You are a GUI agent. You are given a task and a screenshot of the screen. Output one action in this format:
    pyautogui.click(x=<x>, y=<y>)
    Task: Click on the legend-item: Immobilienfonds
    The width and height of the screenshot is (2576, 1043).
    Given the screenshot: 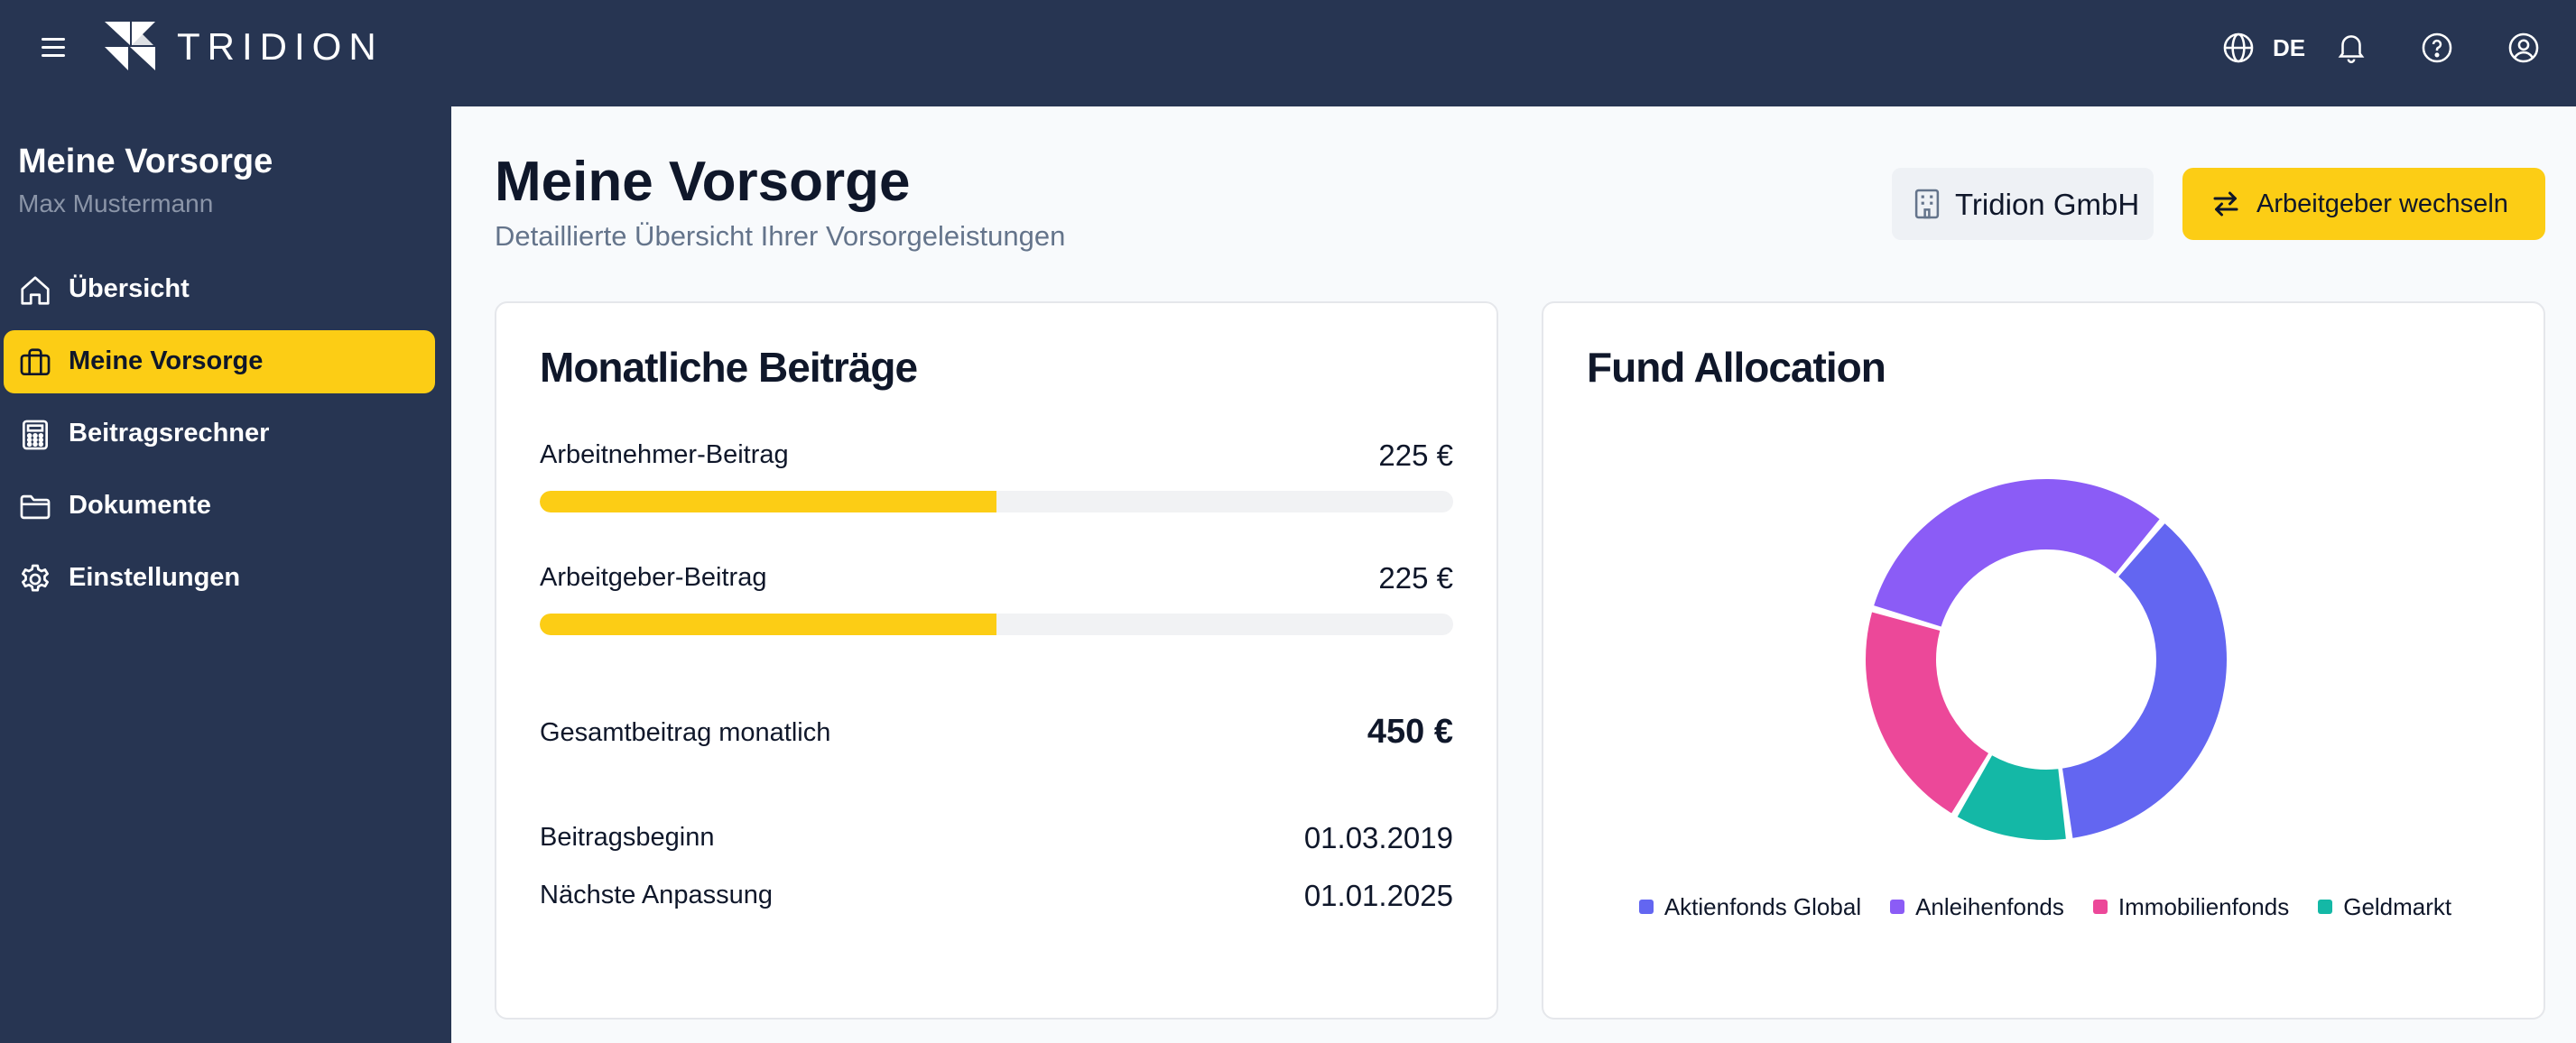 What is the action you would take?
    pyautogui.click(x=2191, y=907)
    